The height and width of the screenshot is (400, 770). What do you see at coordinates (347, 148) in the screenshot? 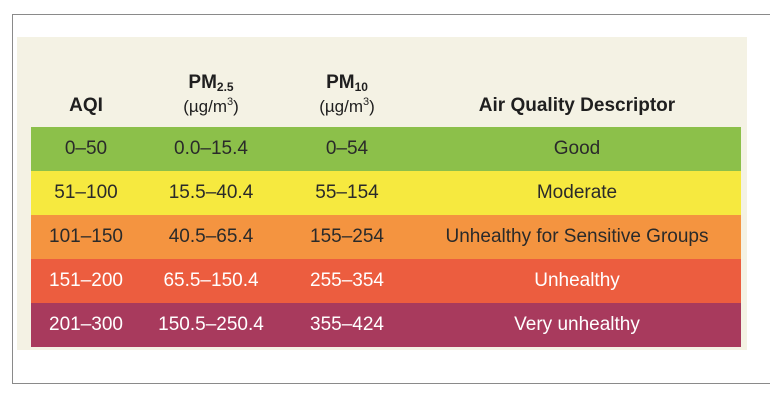
I see `cell-pm10: 0–54` at bounding box center [347, 148].